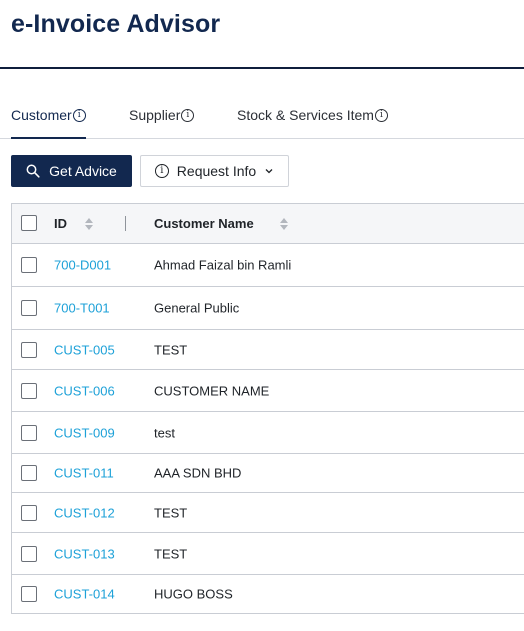 Image resolution: width=524 pixels, height=631 pixels. I want to click on get-advice-button: Get Advice, so click(71, 171).